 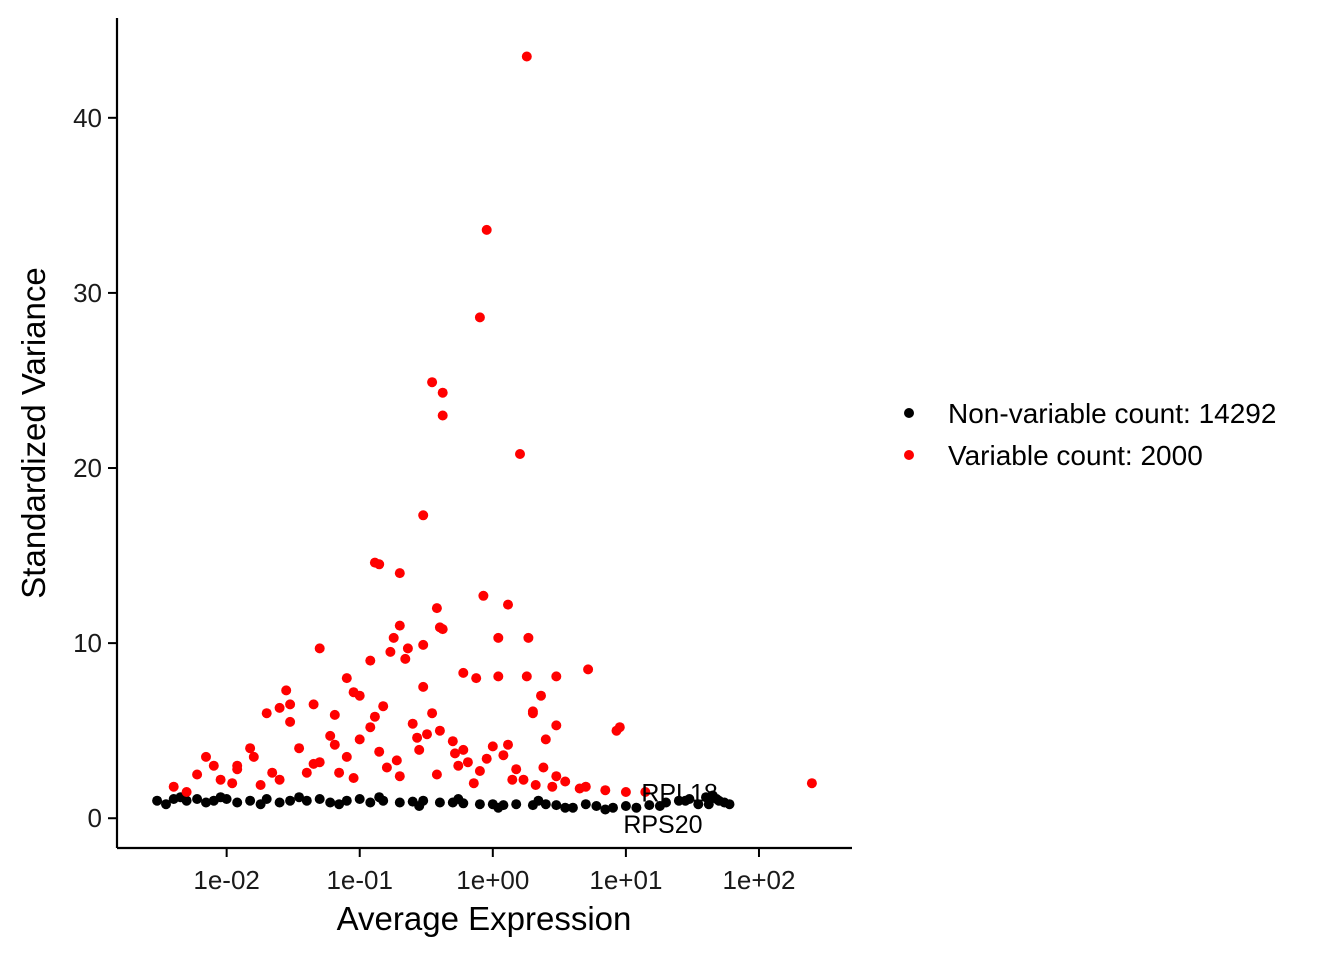 I want to click on y-axis-title: Standardized Variance, so click(x=33, y=432).